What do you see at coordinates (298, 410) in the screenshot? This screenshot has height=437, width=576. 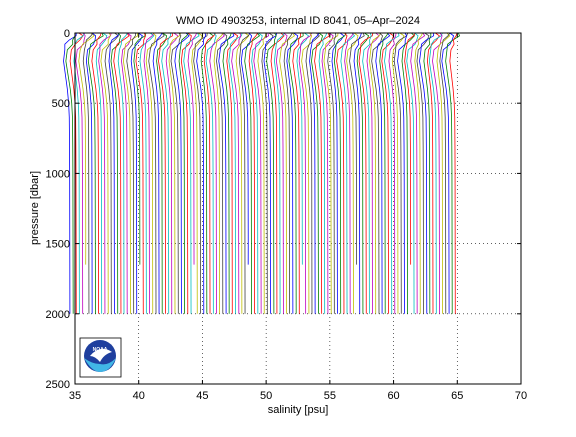 I see `x-axis-label: salinity [psu]` at bounding box center [298, 410].